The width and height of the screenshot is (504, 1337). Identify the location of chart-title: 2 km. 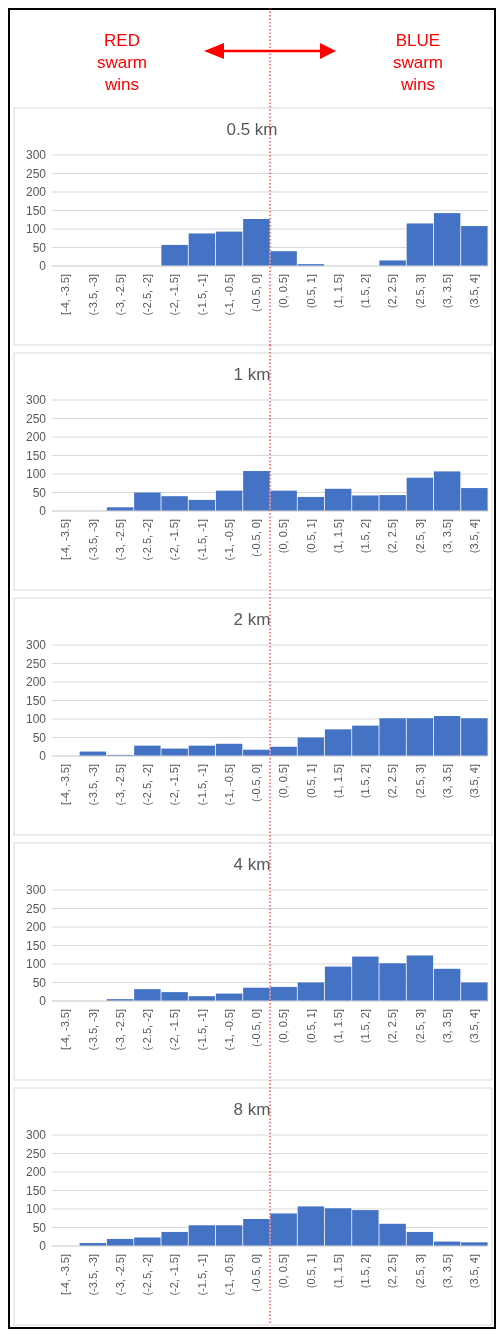
(252, 619).